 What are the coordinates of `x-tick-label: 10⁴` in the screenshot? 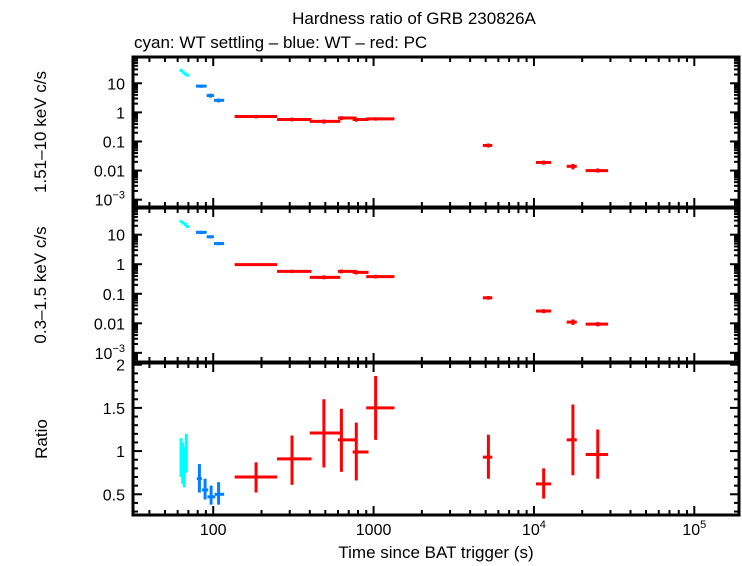 It's located at (534, 529).